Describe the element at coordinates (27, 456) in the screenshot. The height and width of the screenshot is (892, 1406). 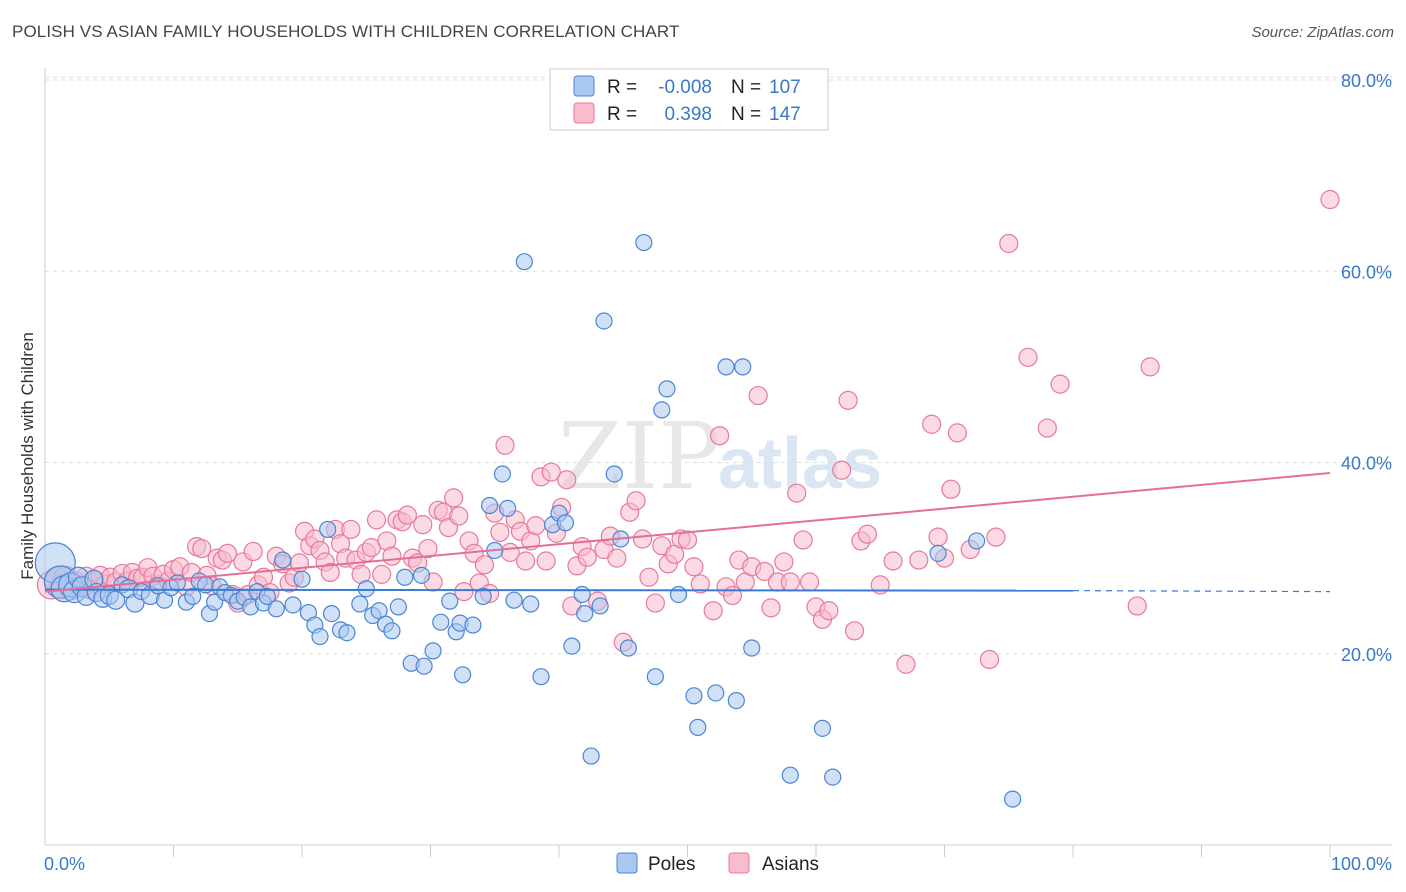
I see `y-axis-label: Family Households with Children` at that location.